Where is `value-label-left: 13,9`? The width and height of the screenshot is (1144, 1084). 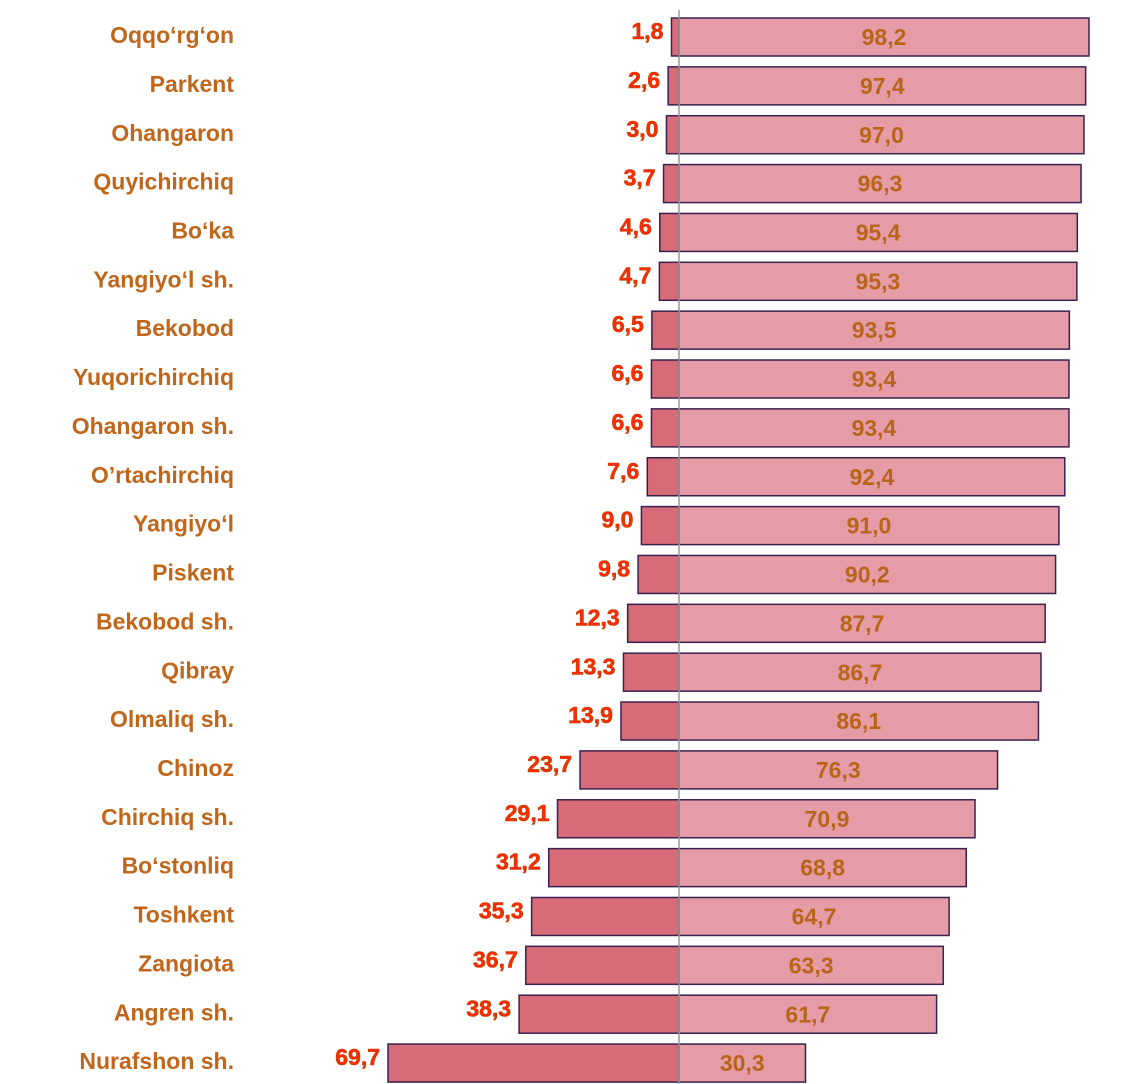 value-label-left: 13,9 is located at coordinates (590, 715).